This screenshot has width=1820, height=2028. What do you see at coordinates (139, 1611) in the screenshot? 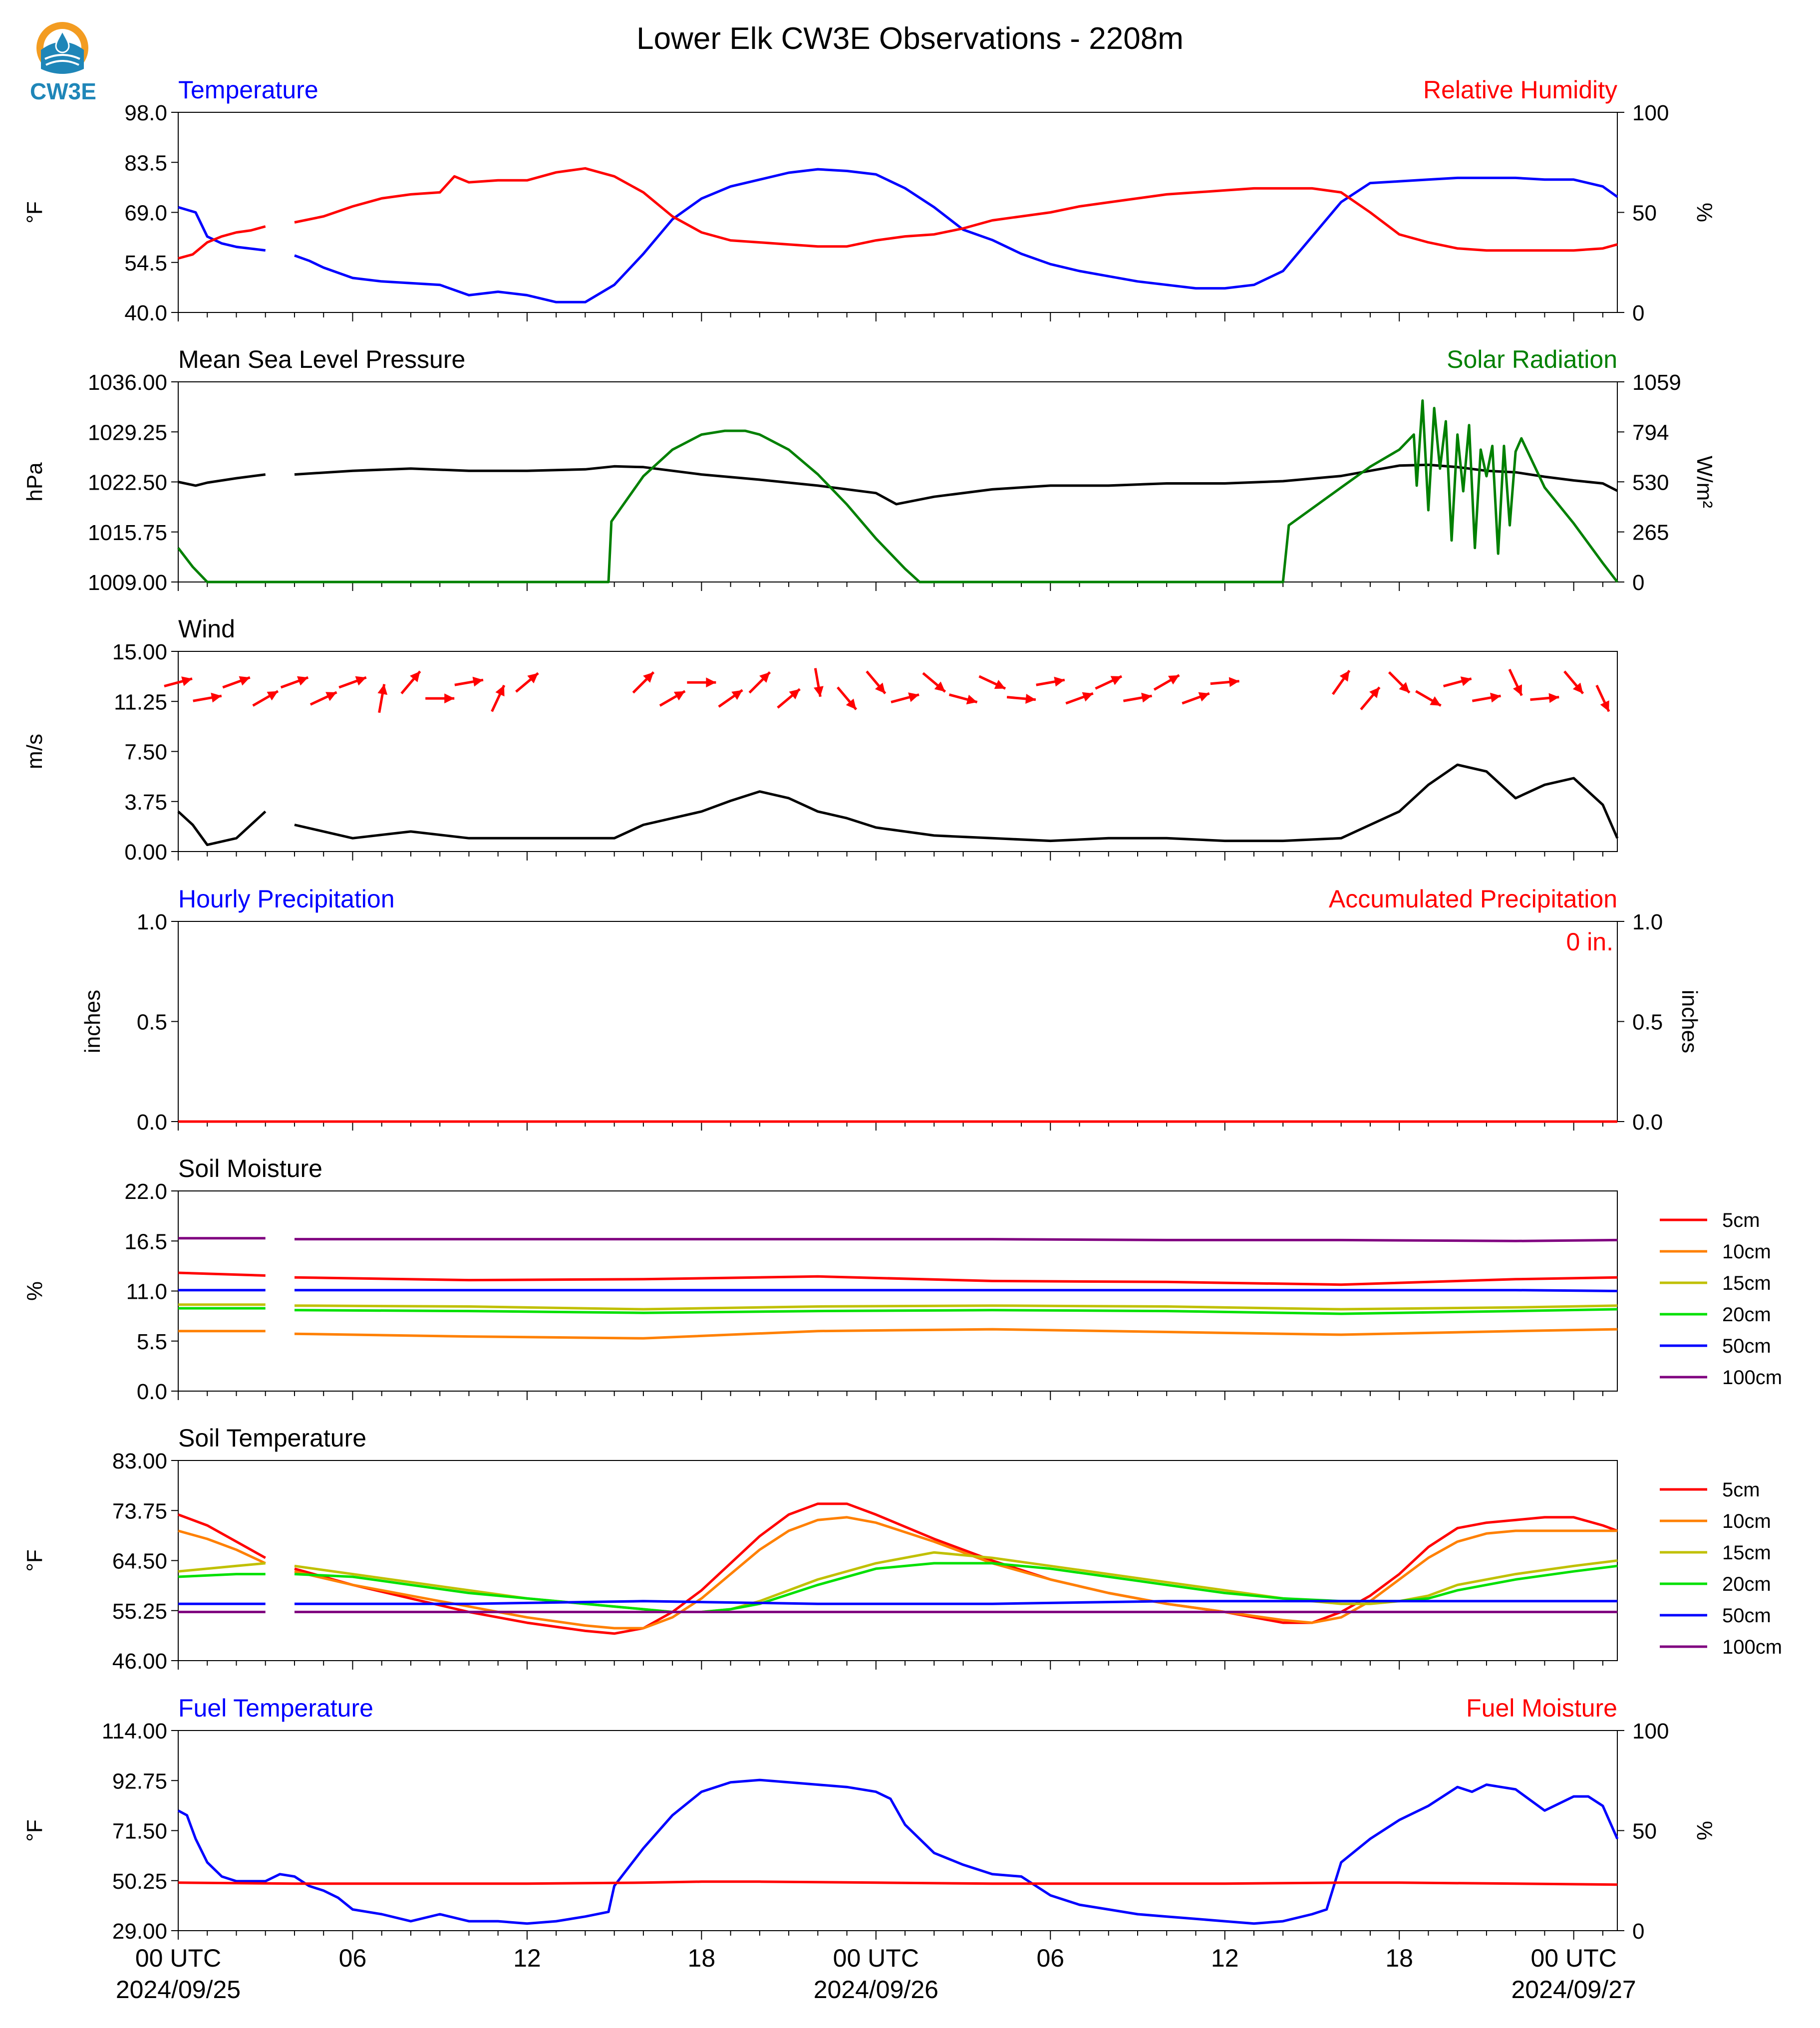
I see `y-tick-label: 55.25` at bounding box center [139, 1611].